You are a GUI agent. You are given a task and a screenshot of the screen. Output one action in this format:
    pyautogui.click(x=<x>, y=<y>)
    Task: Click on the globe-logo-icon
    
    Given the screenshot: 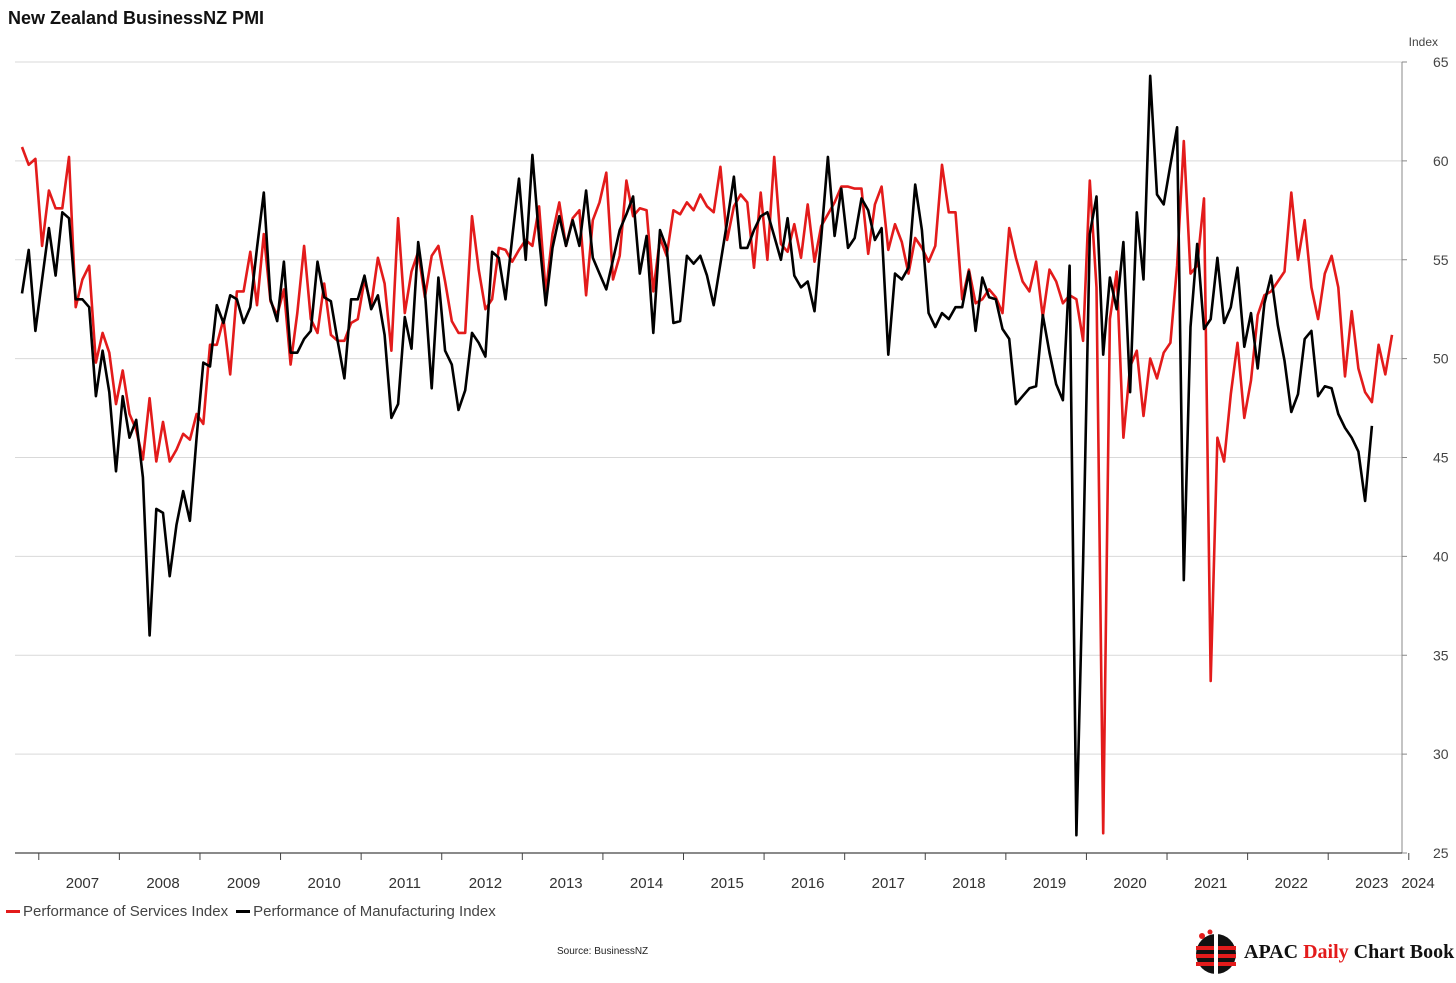 What is the action you would take?
    pyautogui.click(x=1216, y=951)
    